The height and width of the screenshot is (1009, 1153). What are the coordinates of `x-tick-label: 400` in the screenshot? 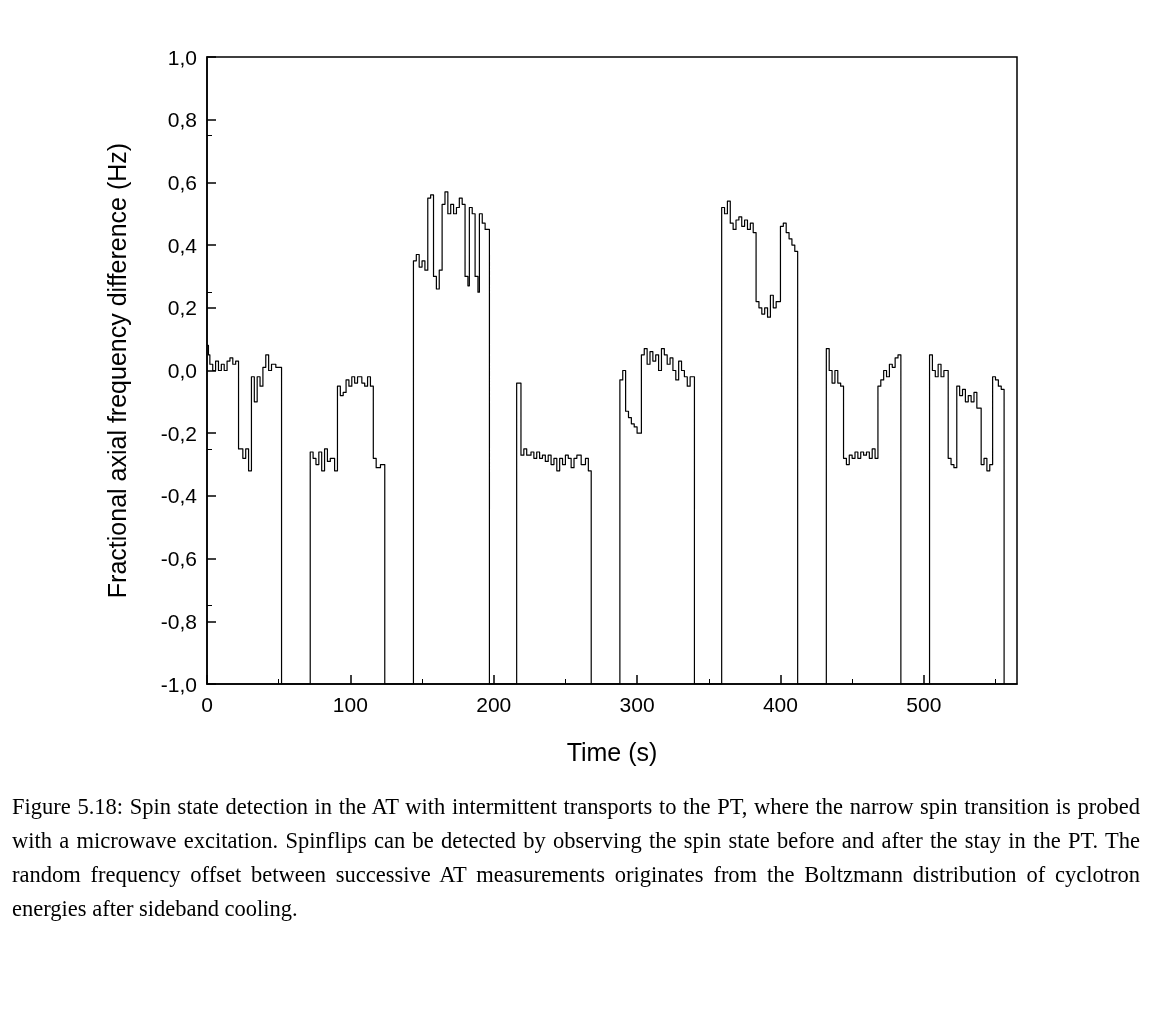 It's located at (780, 704).